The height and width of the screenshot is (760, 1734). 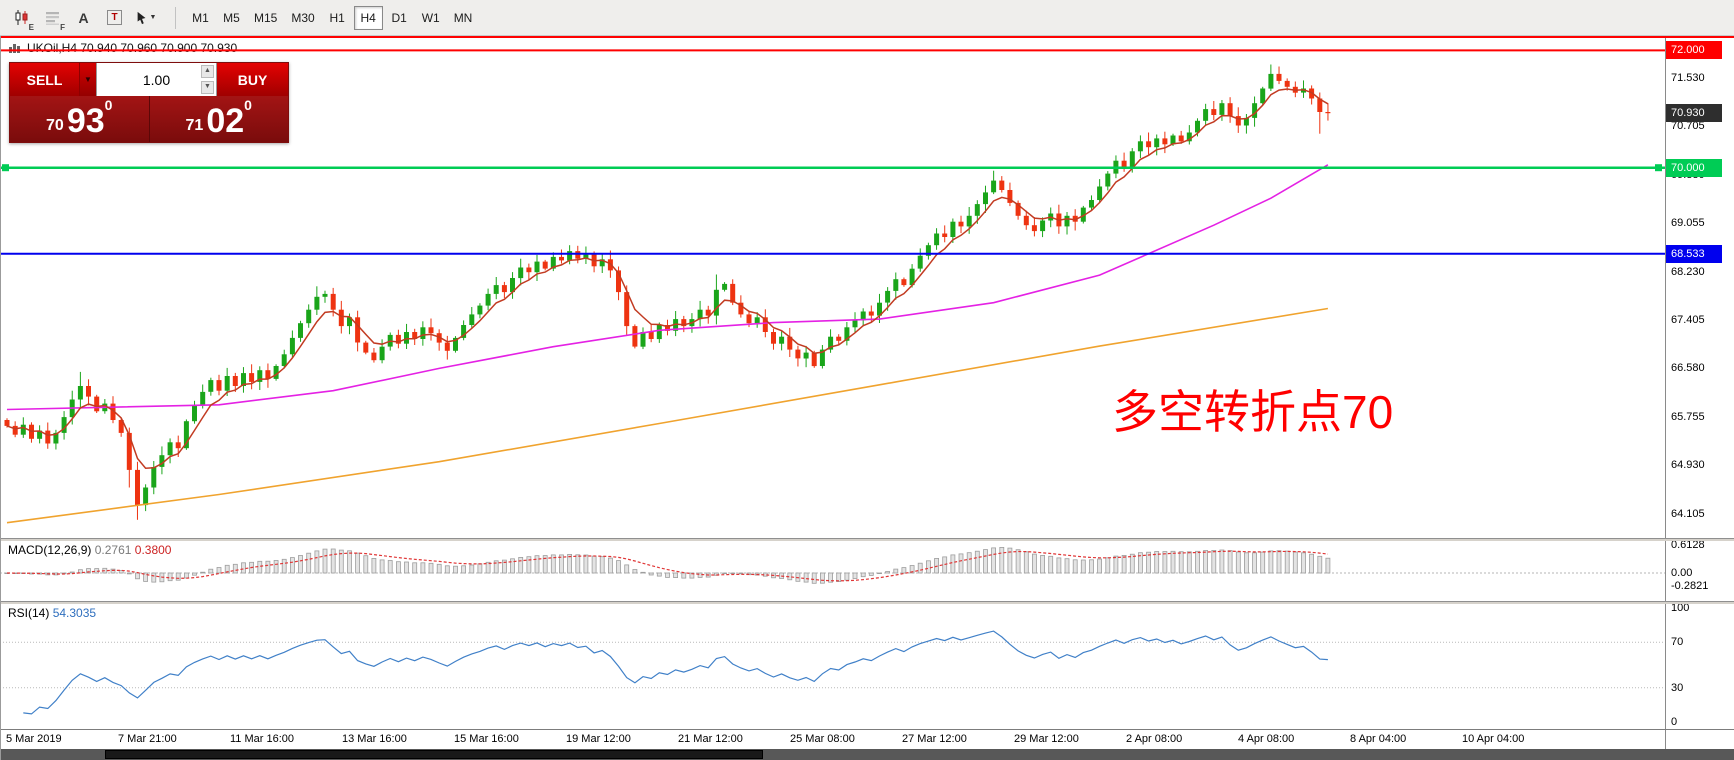 What do you see at coordinates (194, 125) in the screenshot?
I see `buy-price-int: 71` at bounding box center [194, 125].